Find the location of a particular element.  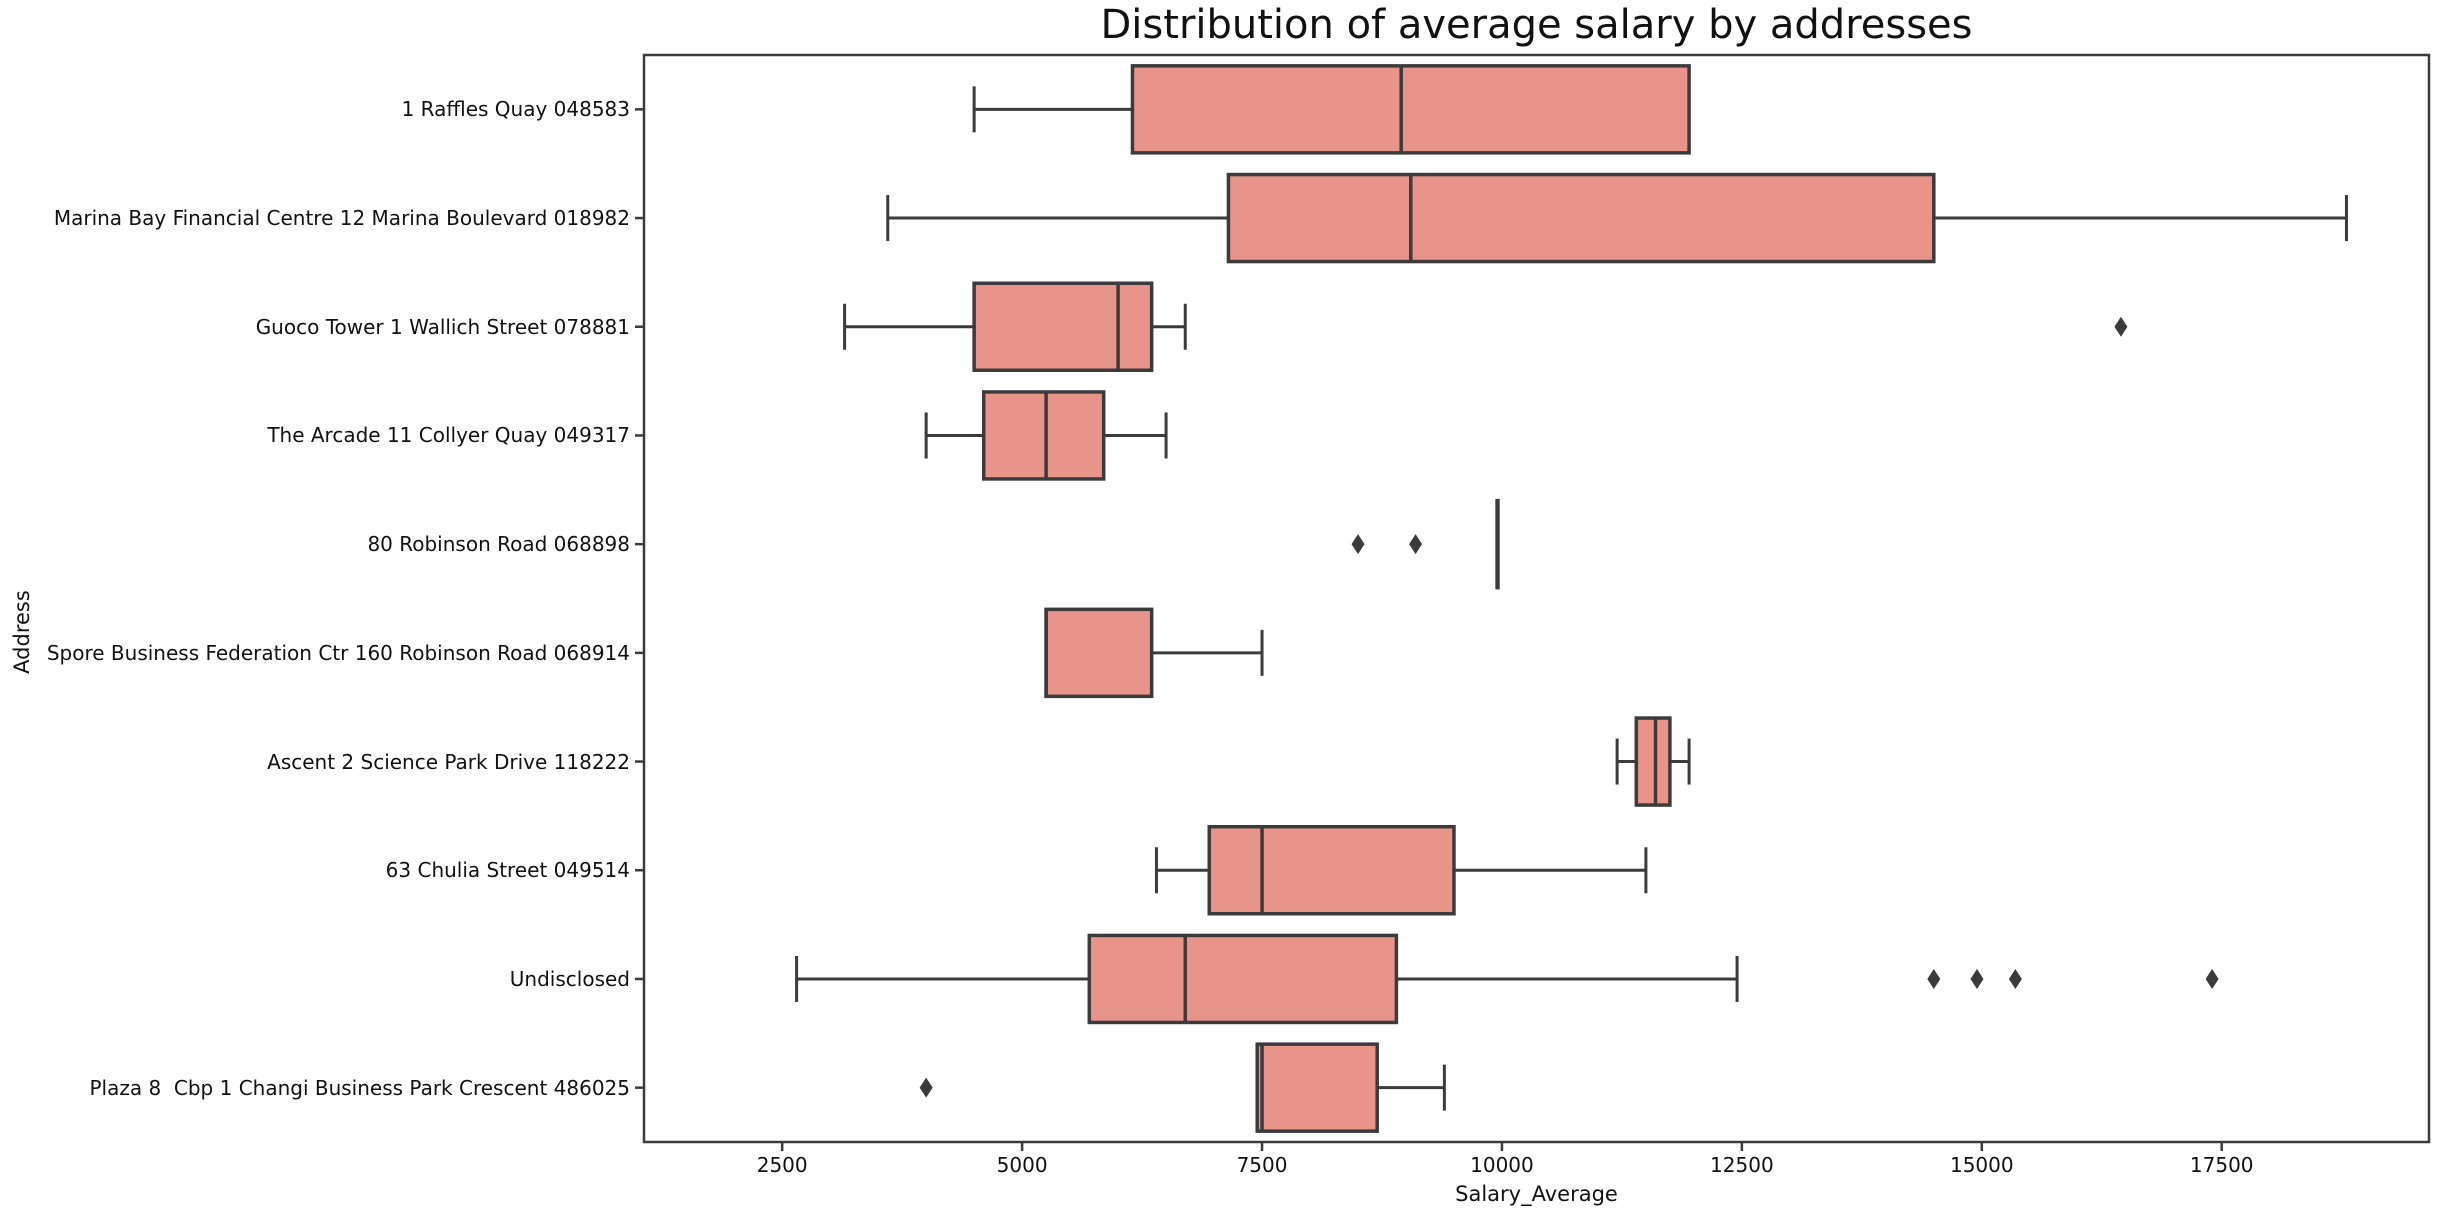

x-tick-label: 2500 is located at coordinates (782, 1165).